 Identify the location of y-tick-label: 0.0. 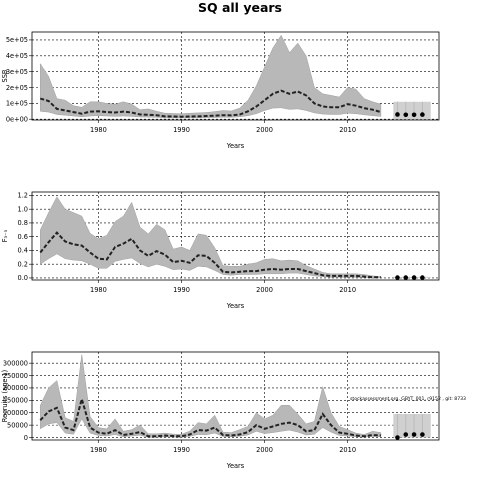
(23, 278).